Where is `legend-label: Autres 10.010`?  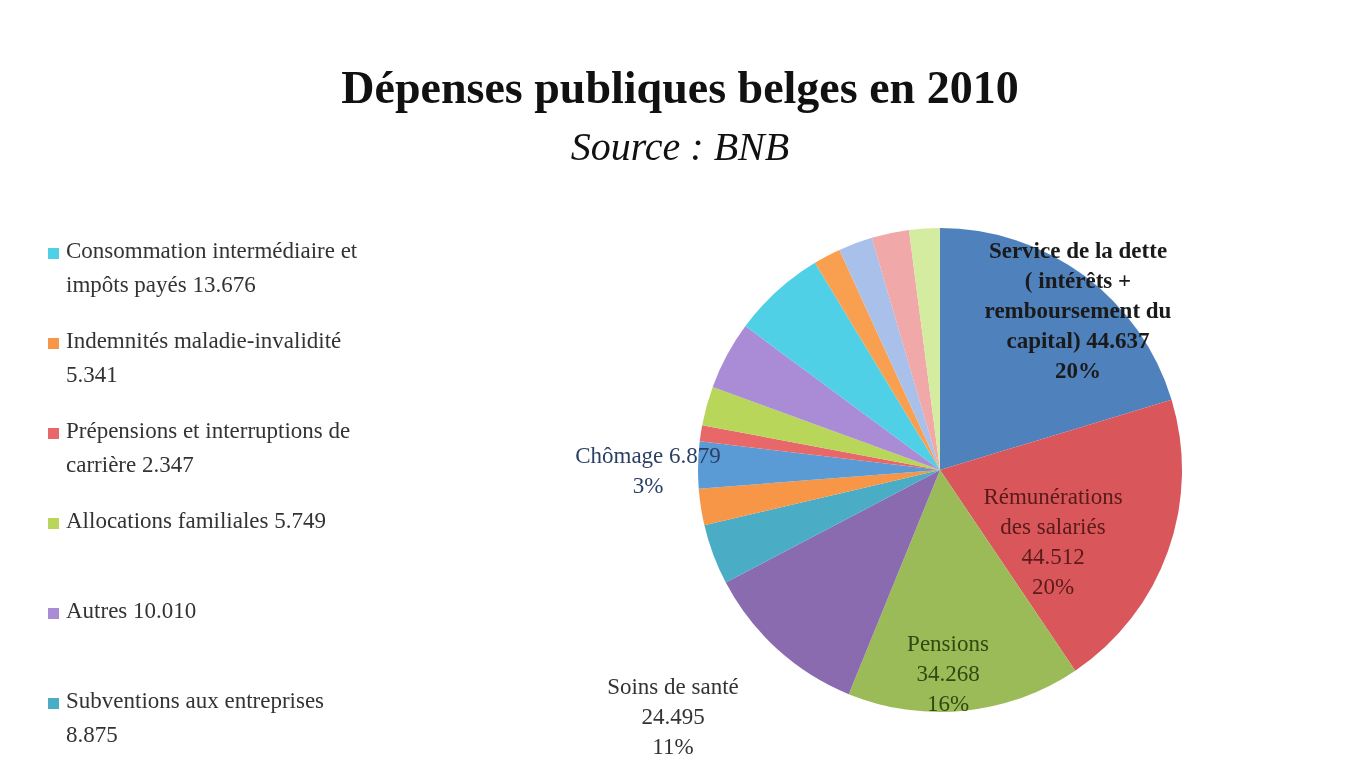 legend-label: Autres 10.010 is located at coordinates (131, 611).